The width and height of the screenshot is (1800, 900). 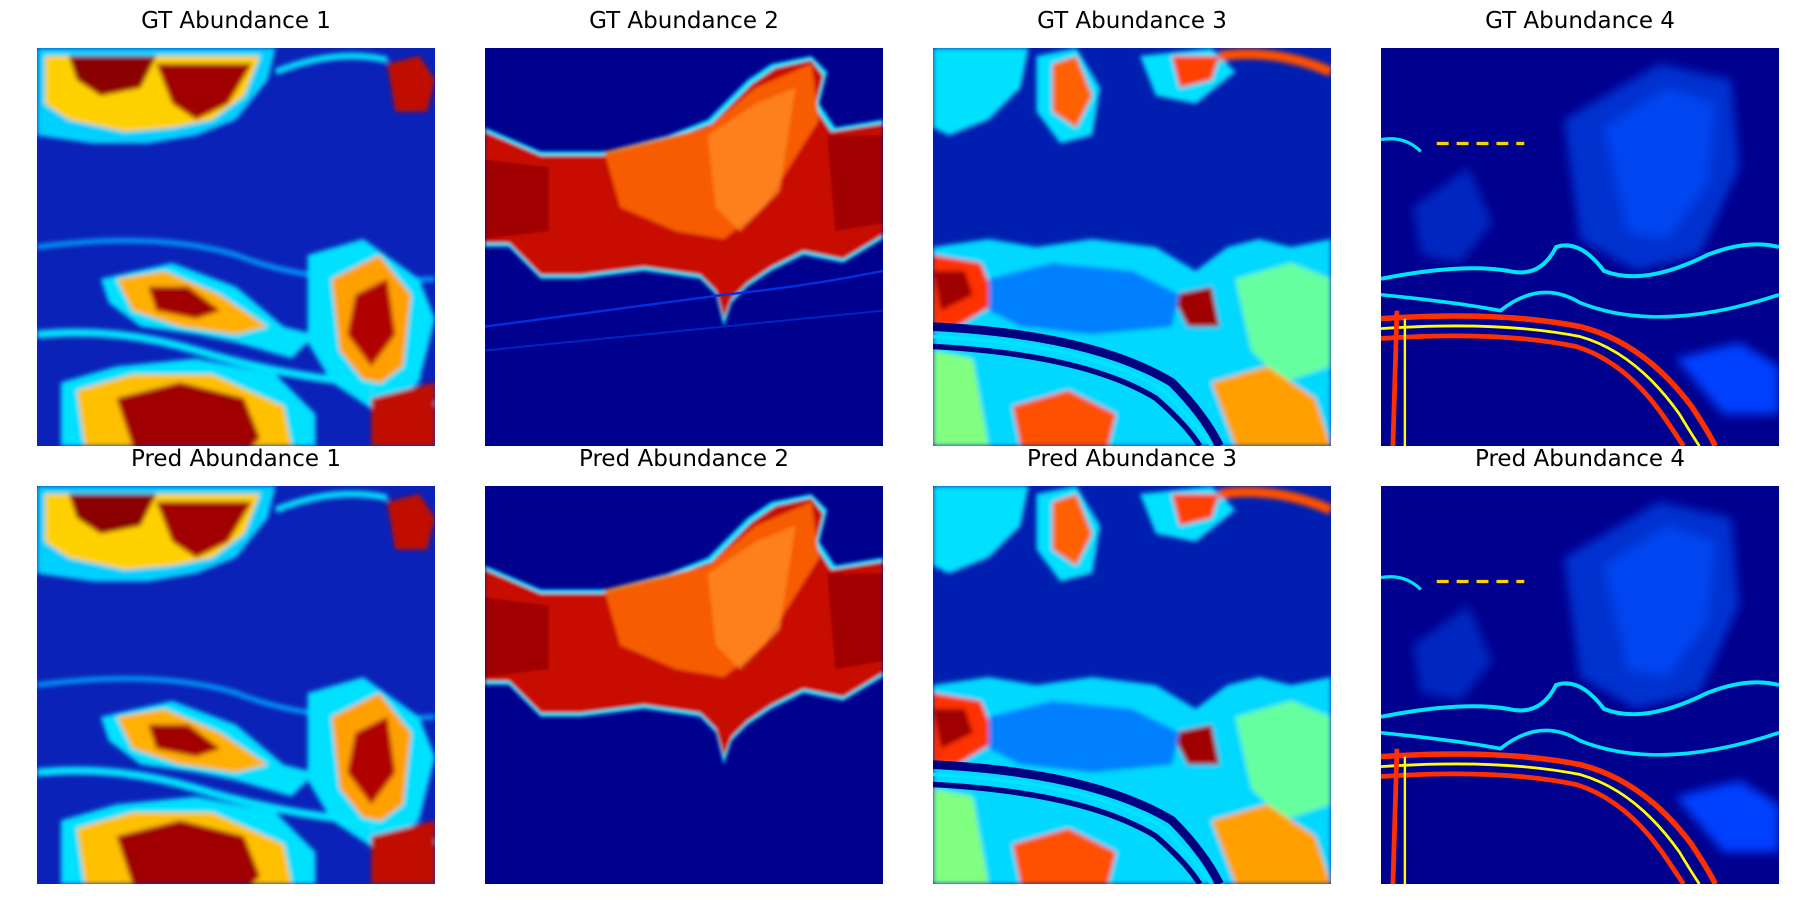 I want to click on pred-abundance-2-panel: Pred Abundance 2, so click(x=684, y=668).